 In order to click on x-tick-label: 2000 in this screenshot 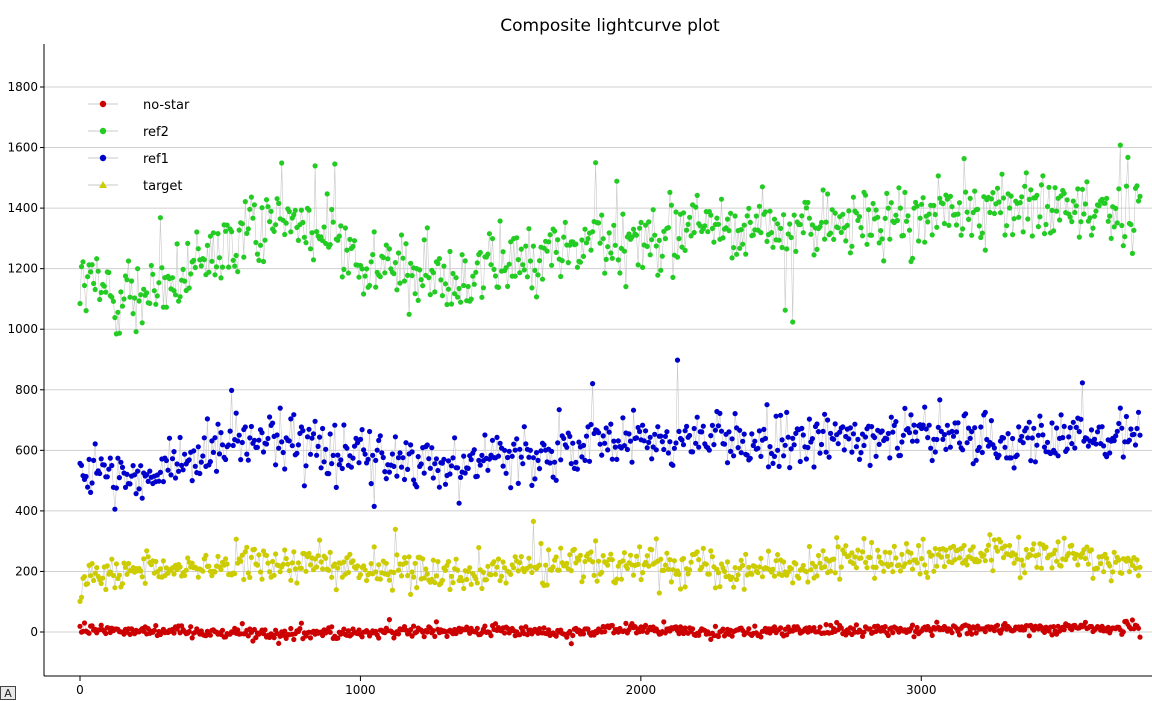, I will do `click(641, 690)`.